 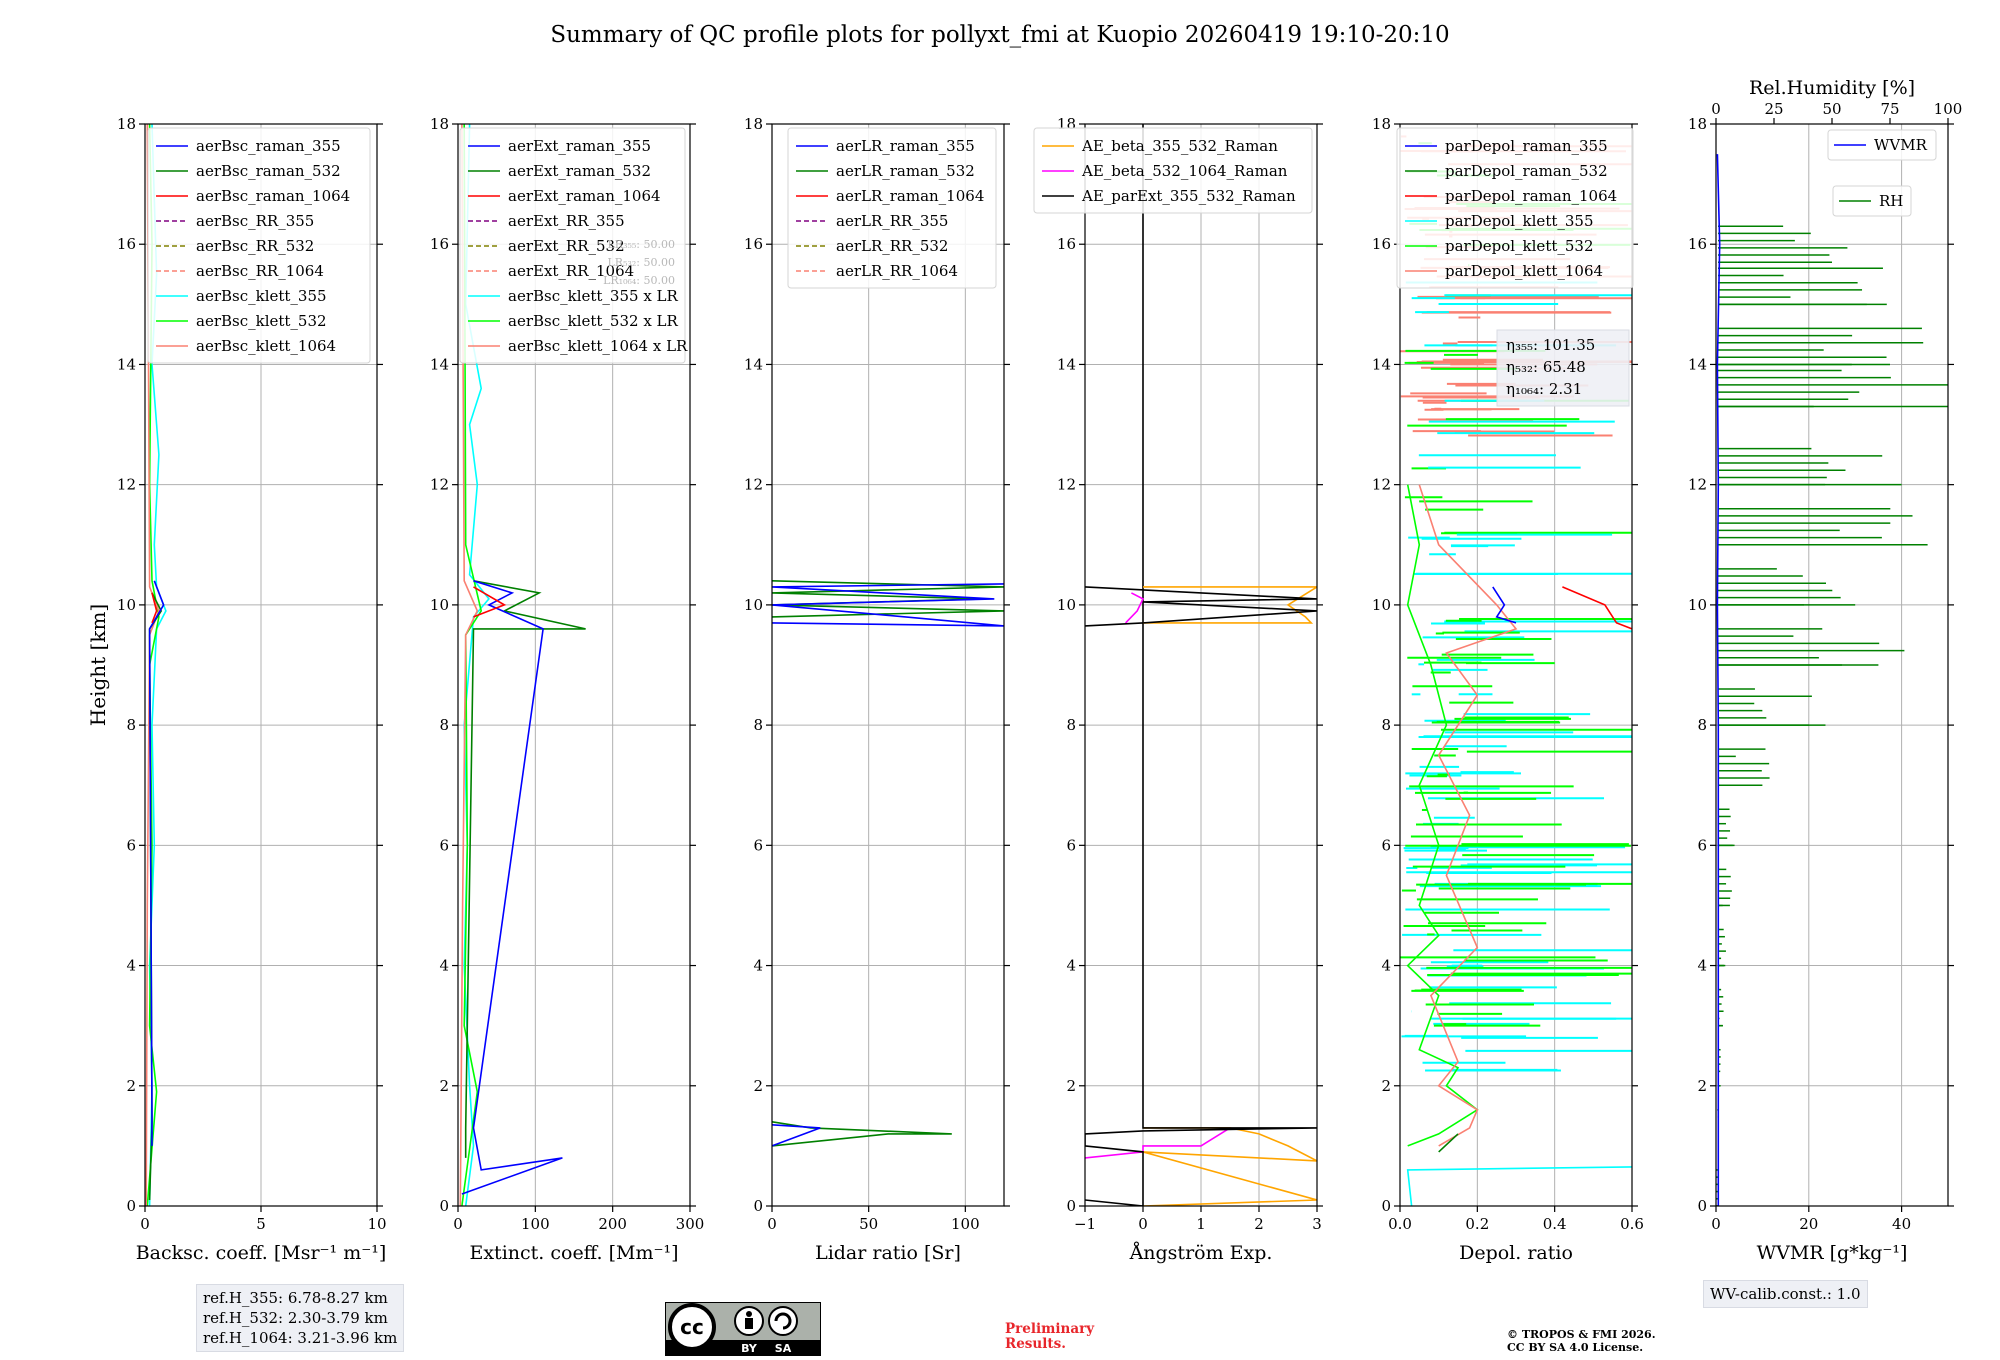 What do you see at coordinates (1544, 389) in the screenshot?
I see `eta-label: η₁₀₆₄: 2.31` at bounding box center [1544, 389].